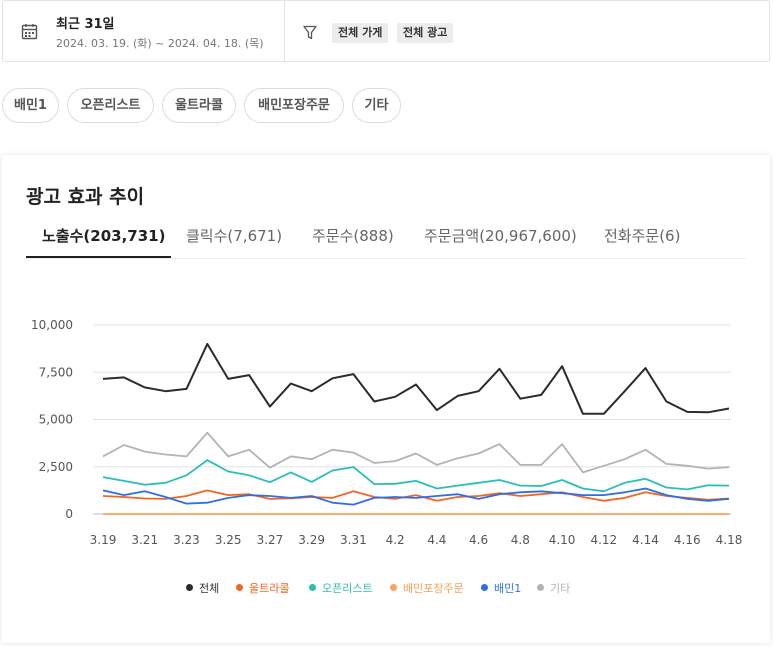 The width and height of the screenshot is (773, 647). Describe the element at coordinates (270, 540) in the screenshot. I see `x-tick-label: 3.27` at that location.